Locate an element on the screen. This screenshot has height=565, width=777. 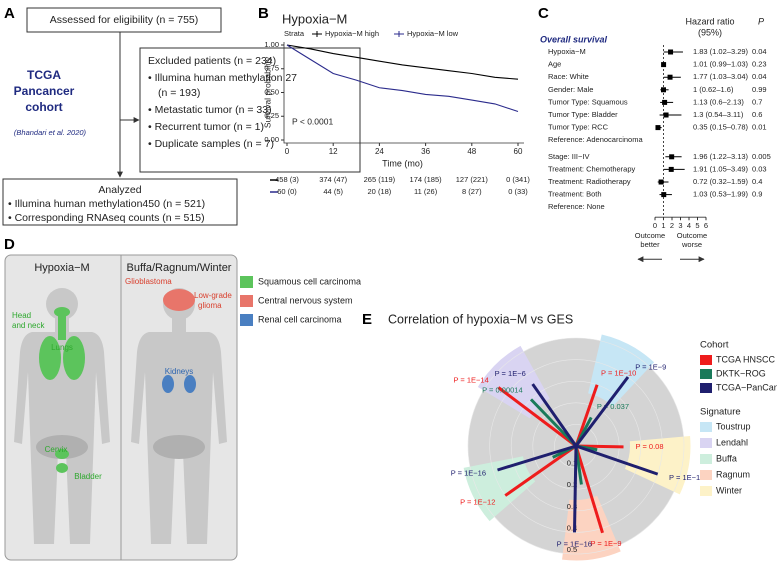
row-label: Stage: III−IV is located at coordinates (568, 156).